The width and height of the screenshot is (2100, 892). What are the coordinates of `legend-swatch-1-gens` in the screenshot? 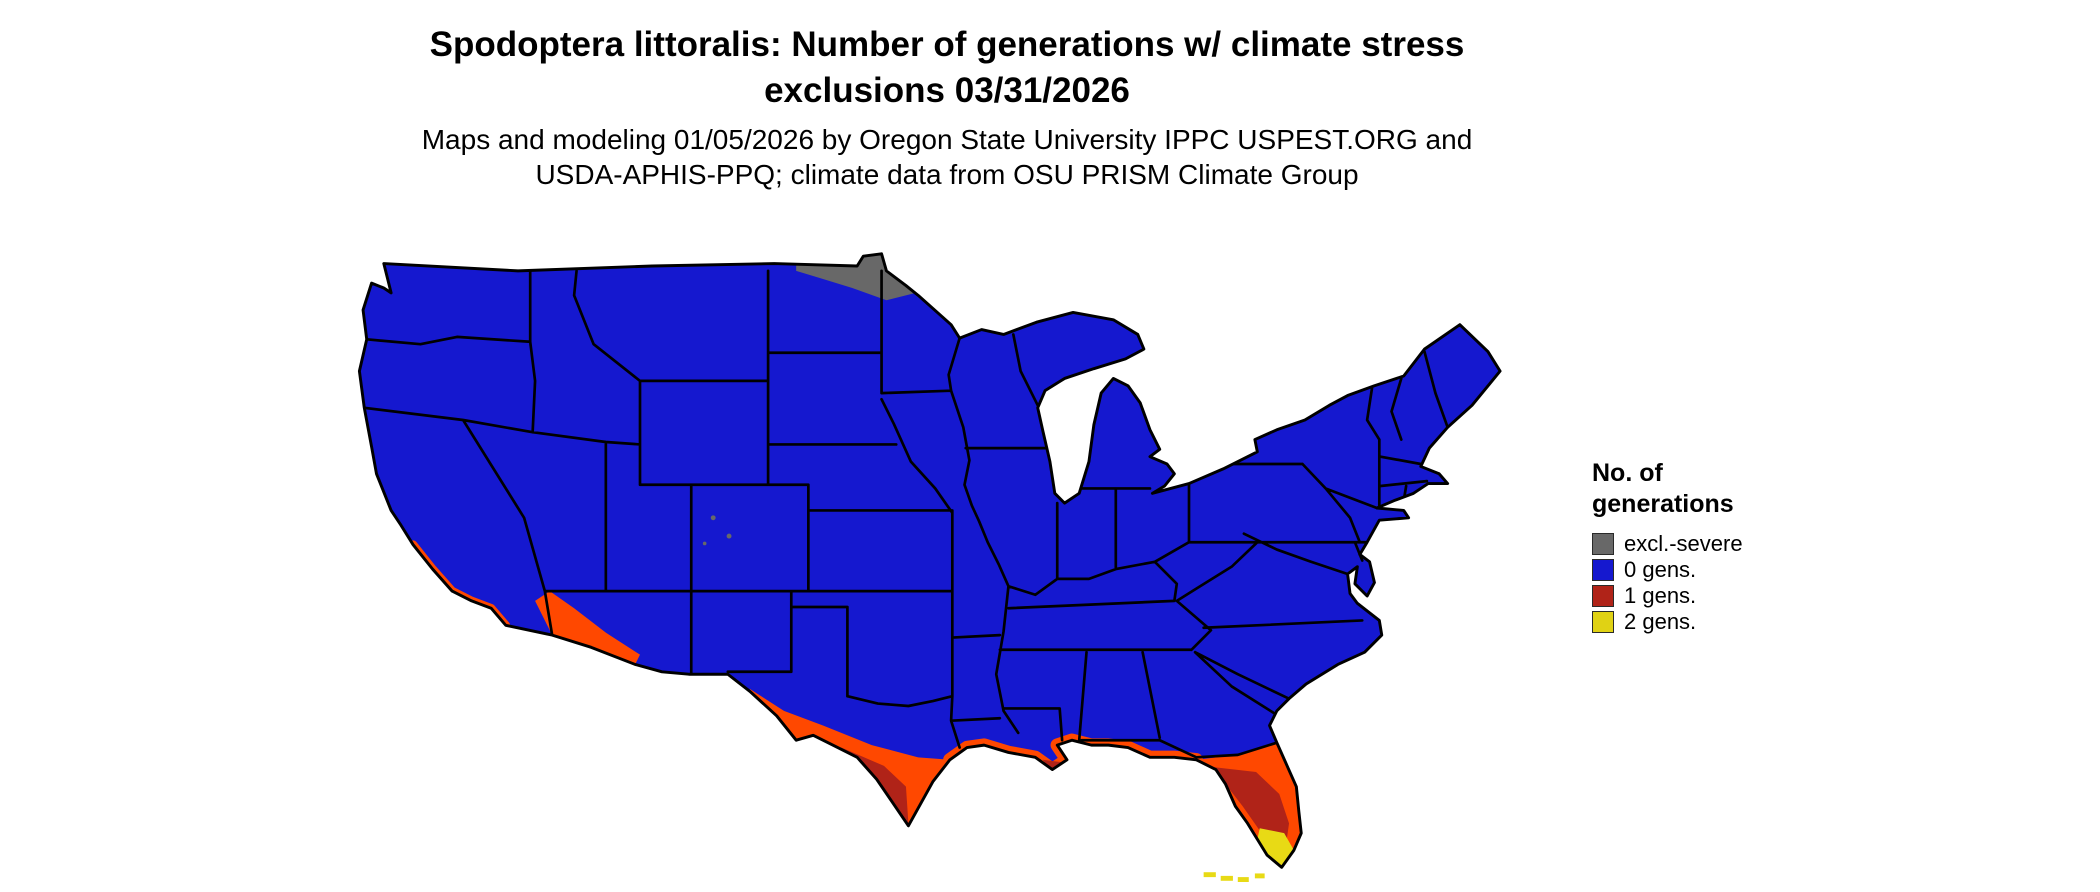 It's located at (1603, 596).